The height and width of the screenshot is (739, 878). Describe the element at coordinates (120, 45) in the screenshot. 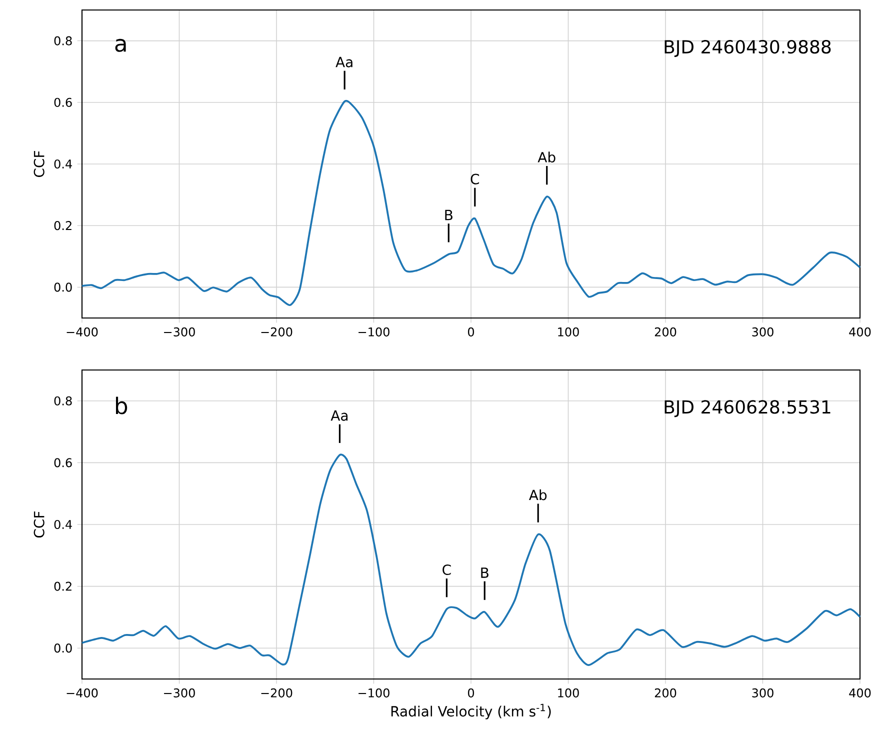

I see `text: a` at that location.